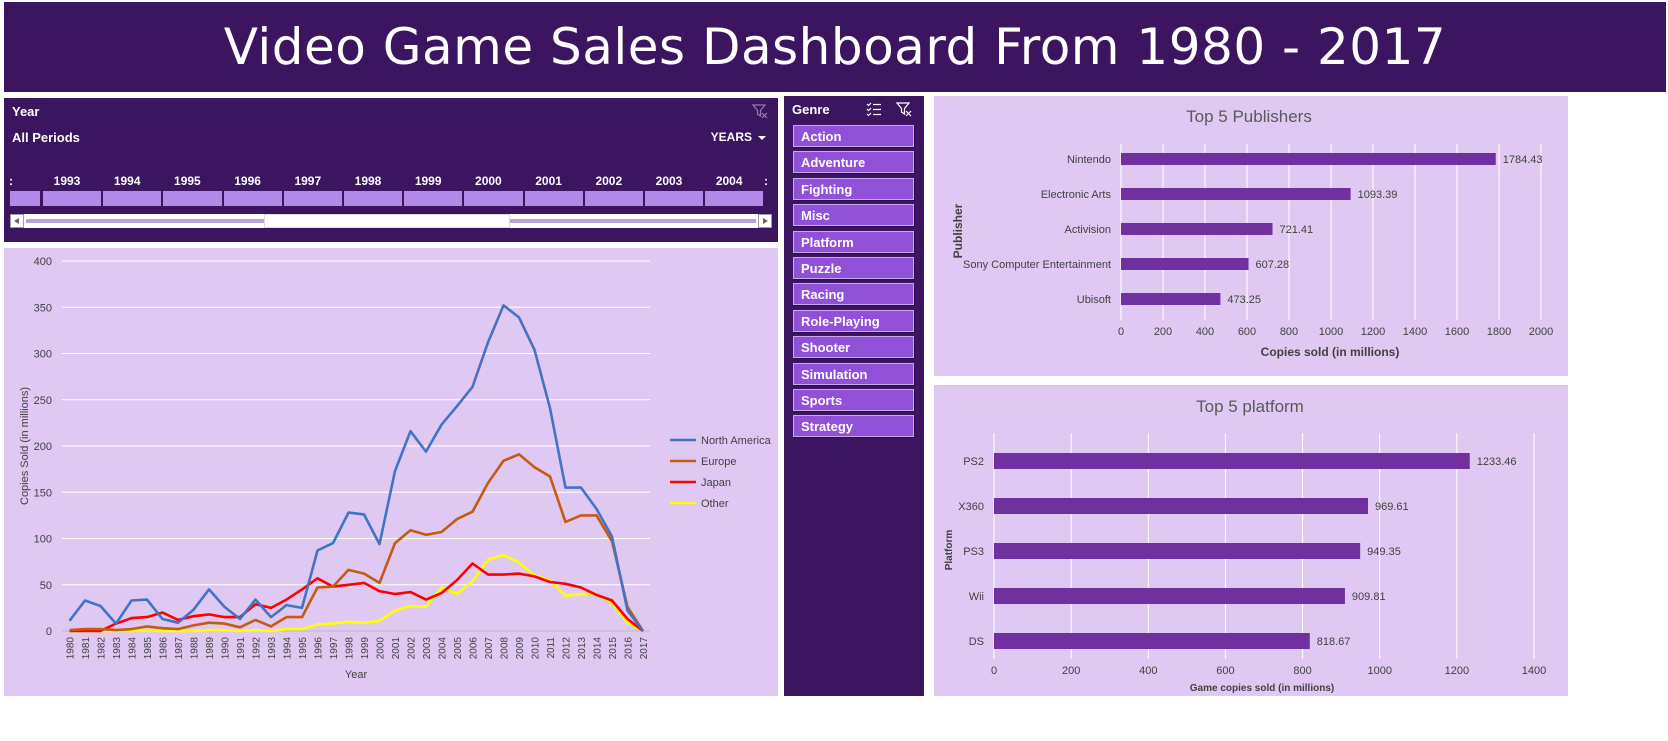  Describe the element at coordinates (976, 642) in the screenshot. I see `category-label: DS` at that location.